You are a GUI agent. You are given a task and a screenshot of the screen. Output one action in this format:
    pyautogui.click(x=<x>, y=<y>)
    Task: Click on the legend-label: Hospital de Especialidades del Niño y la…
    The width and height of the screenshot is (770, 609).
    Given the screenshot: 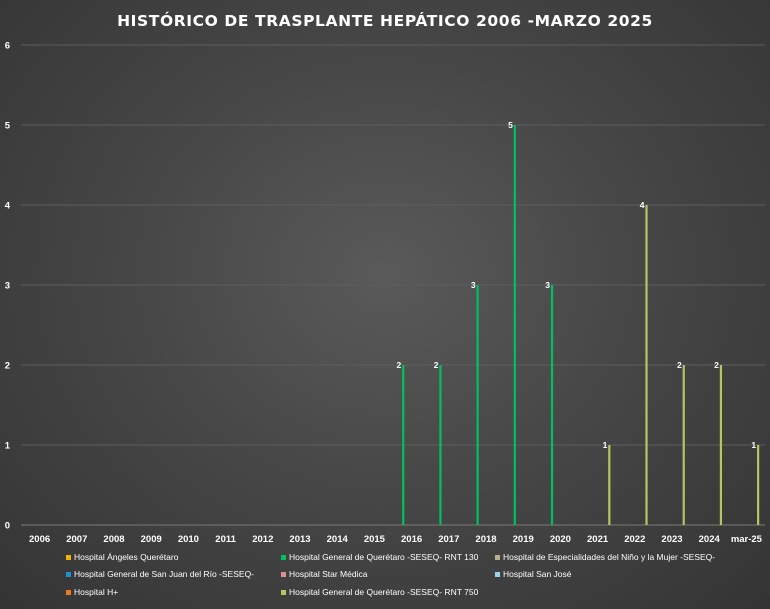 What is the action you would take?
    pyautogui.click(x=609, y=557)
    